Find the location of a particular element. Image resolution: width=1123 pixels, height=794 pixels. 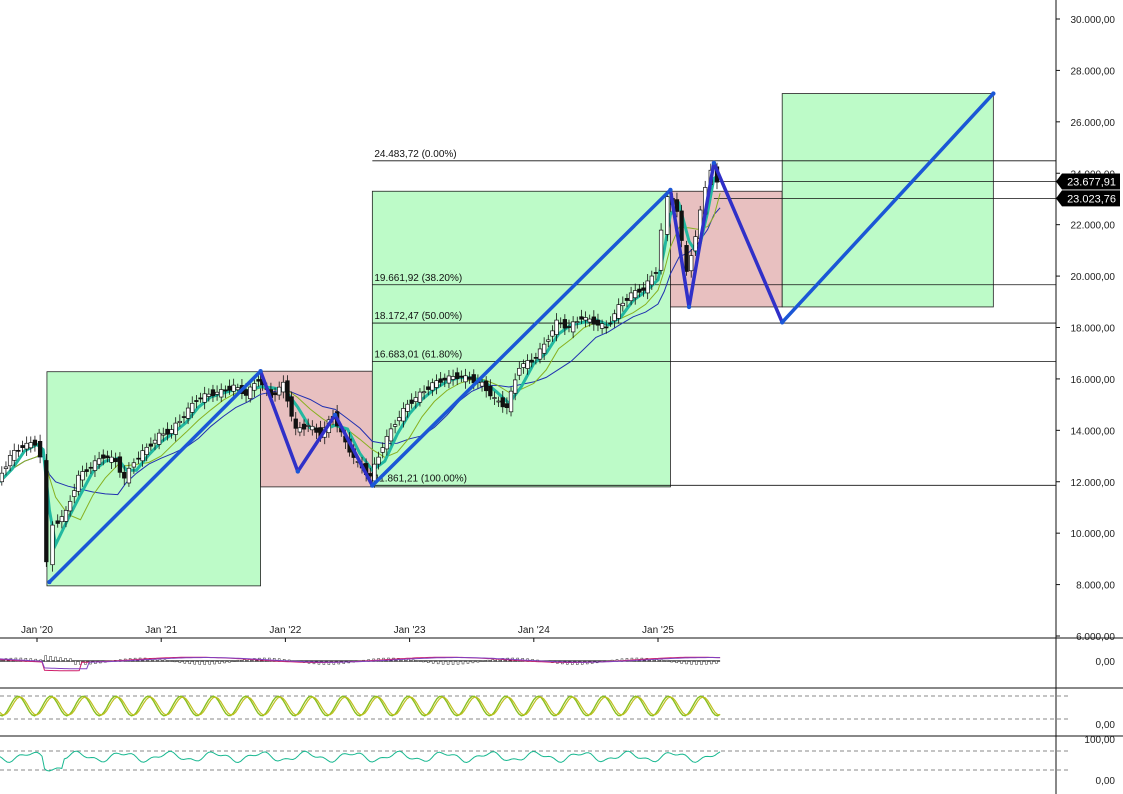

price-tick-label-9: 12.000,00 is located at coordinates (1093, 483).